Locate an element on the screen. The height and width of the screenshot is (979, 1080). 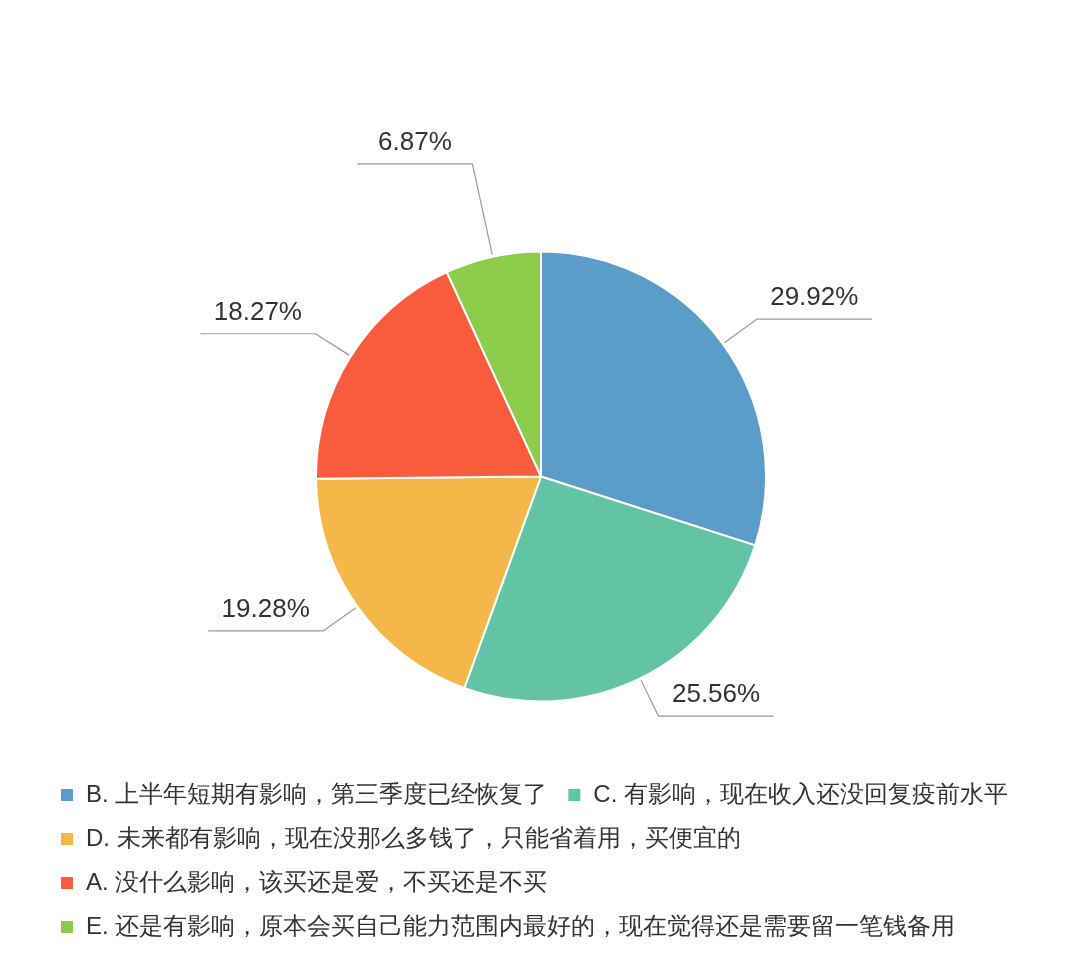
legend-label: A. 没什么影响，该买还是爱，不买还是不买 is located at coordinates (317, 881).